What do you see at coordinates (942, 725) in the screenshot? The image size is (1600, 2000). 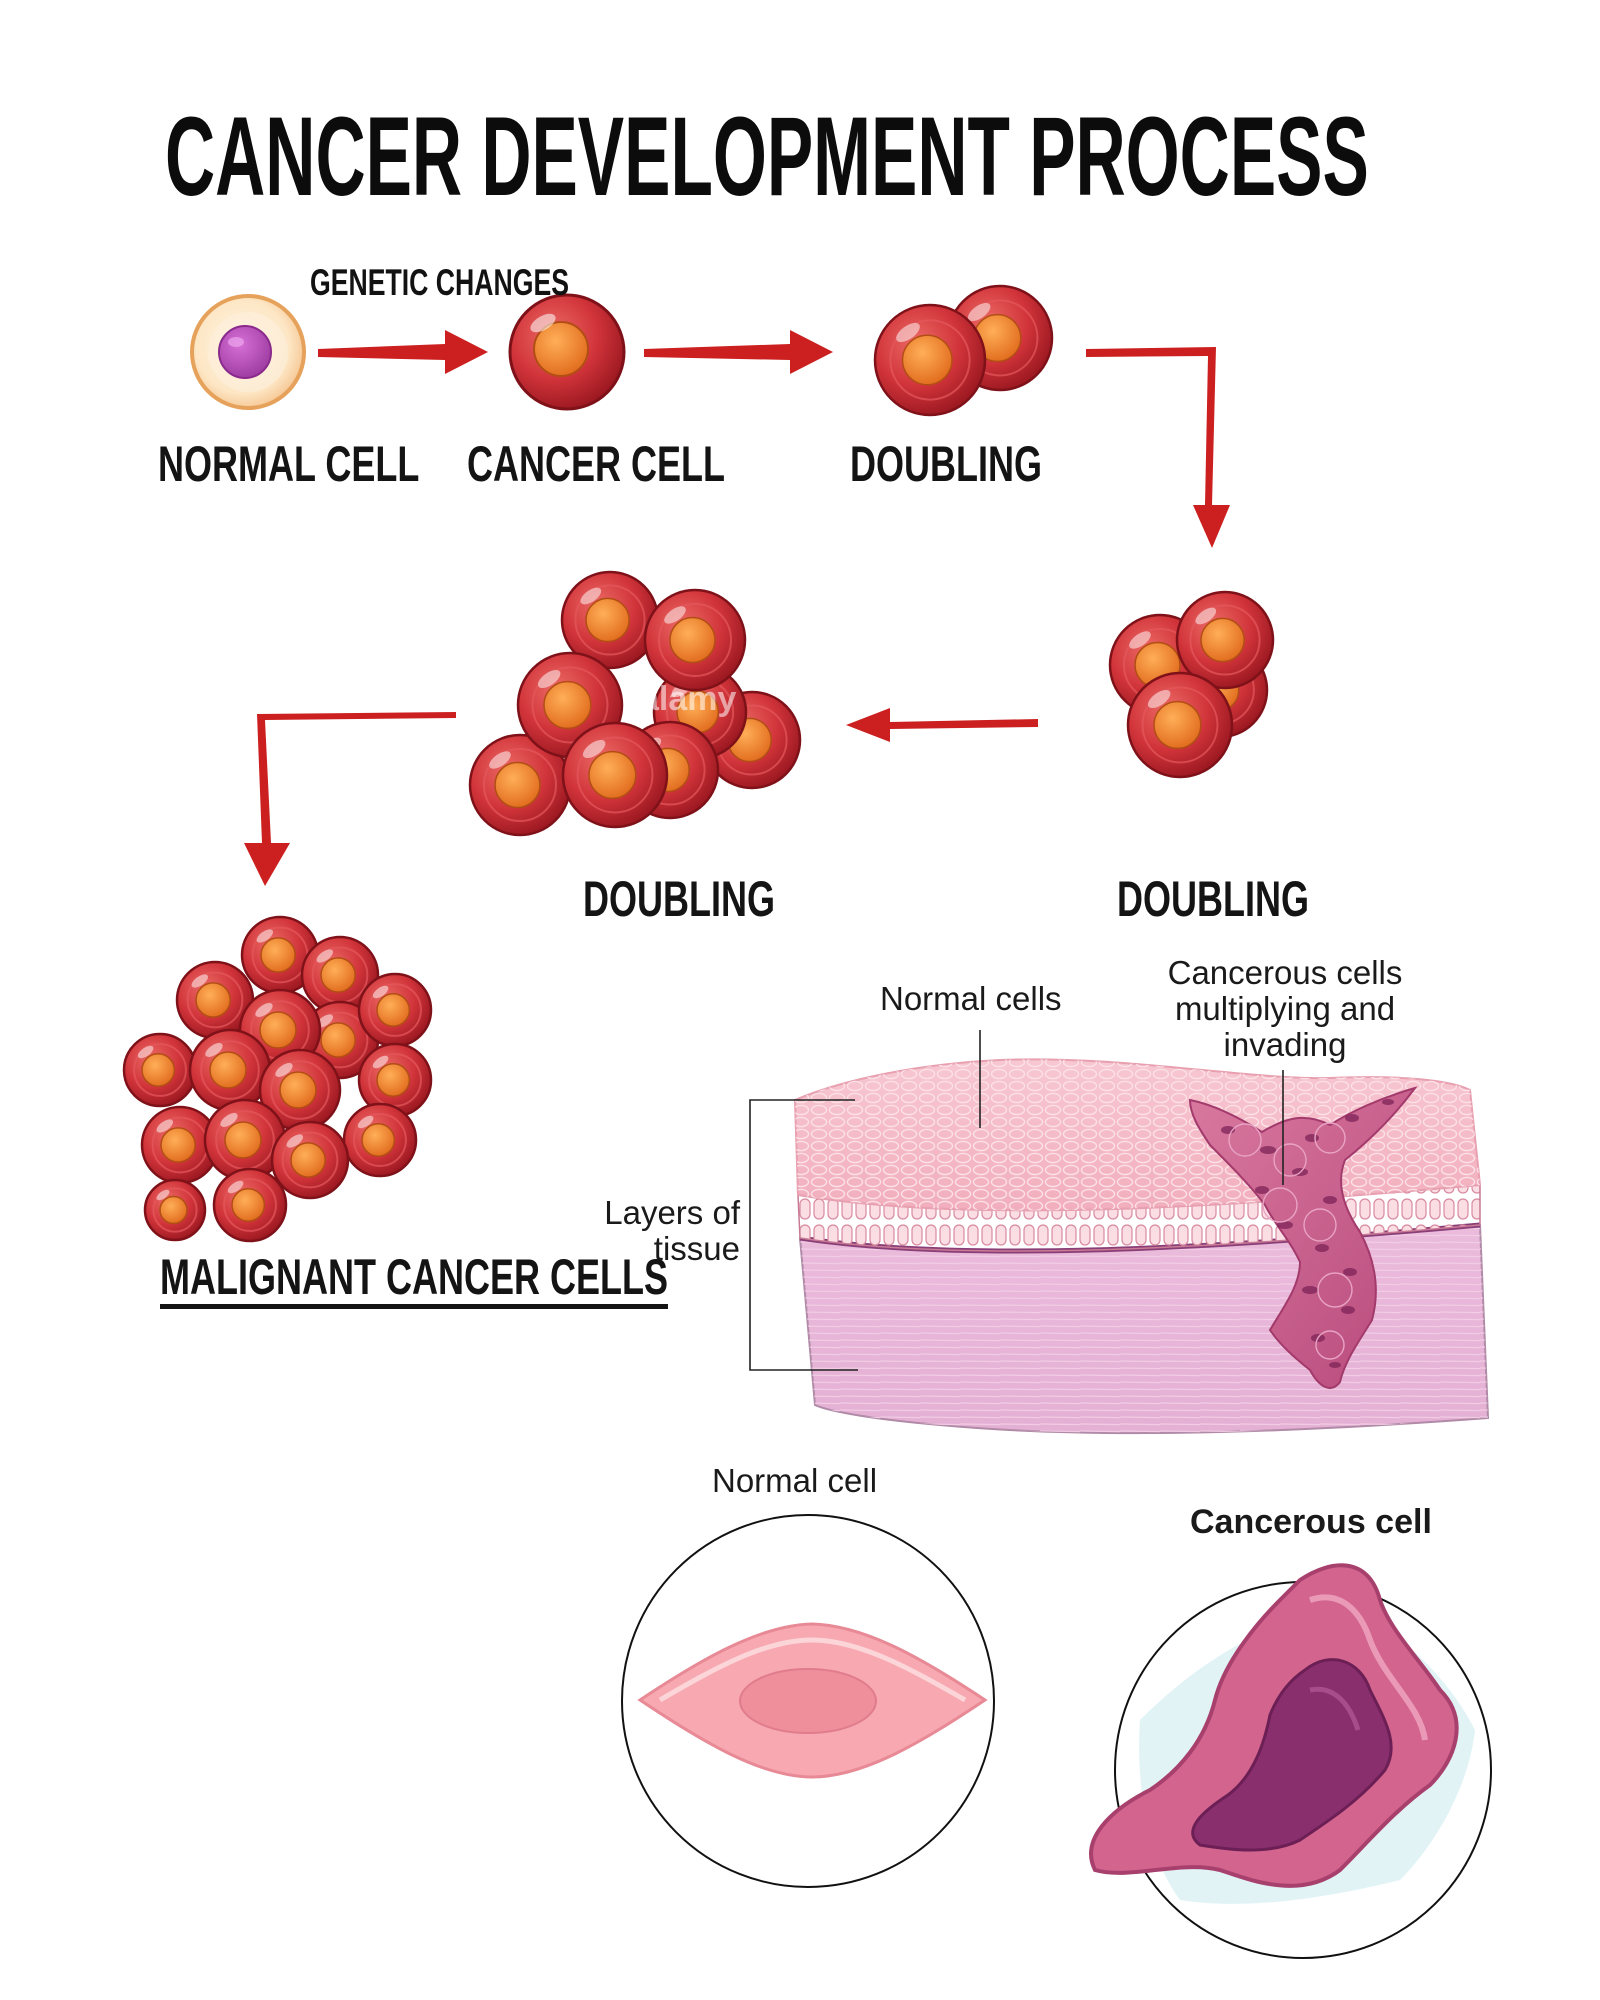 I see `arrow-doubling-left` at bounding box center [942, 725].